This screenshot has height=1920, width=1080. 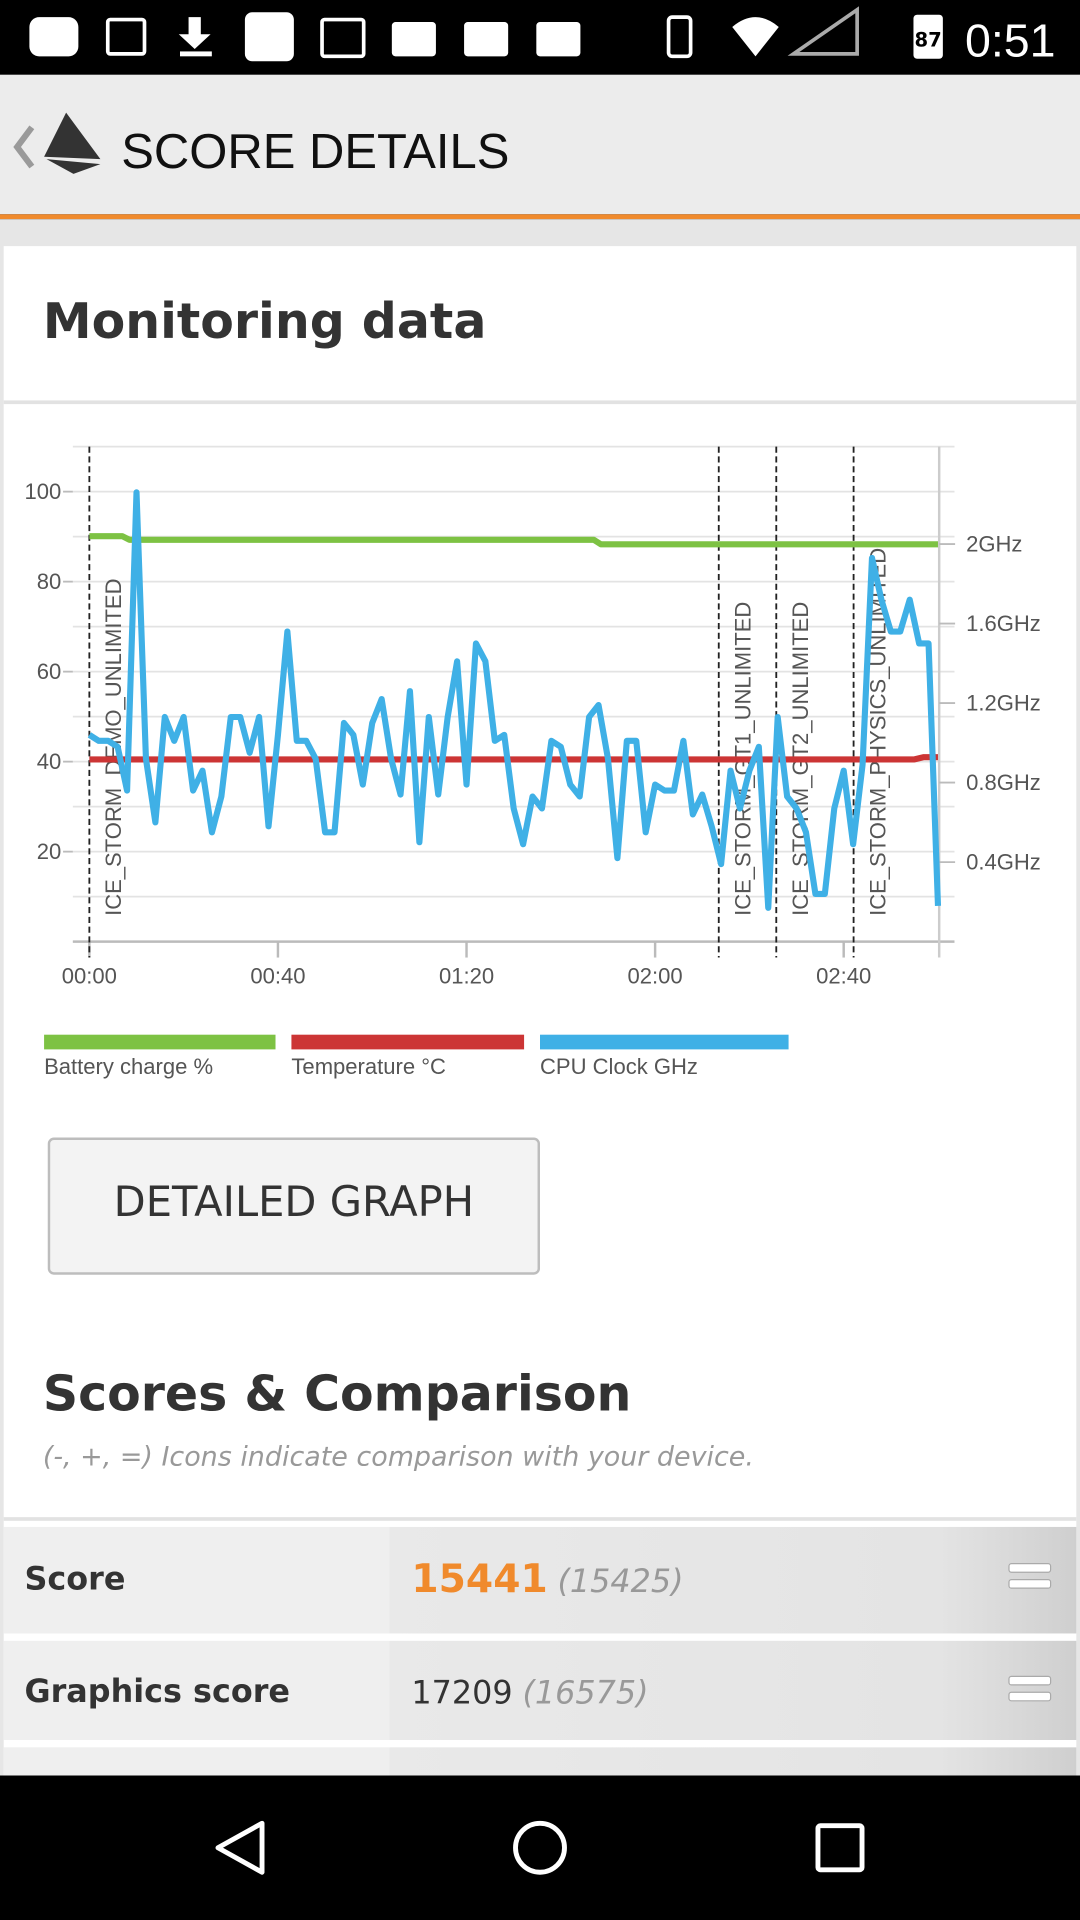 I want to click on detailed-graph-button, so click(x=293, y=1206).